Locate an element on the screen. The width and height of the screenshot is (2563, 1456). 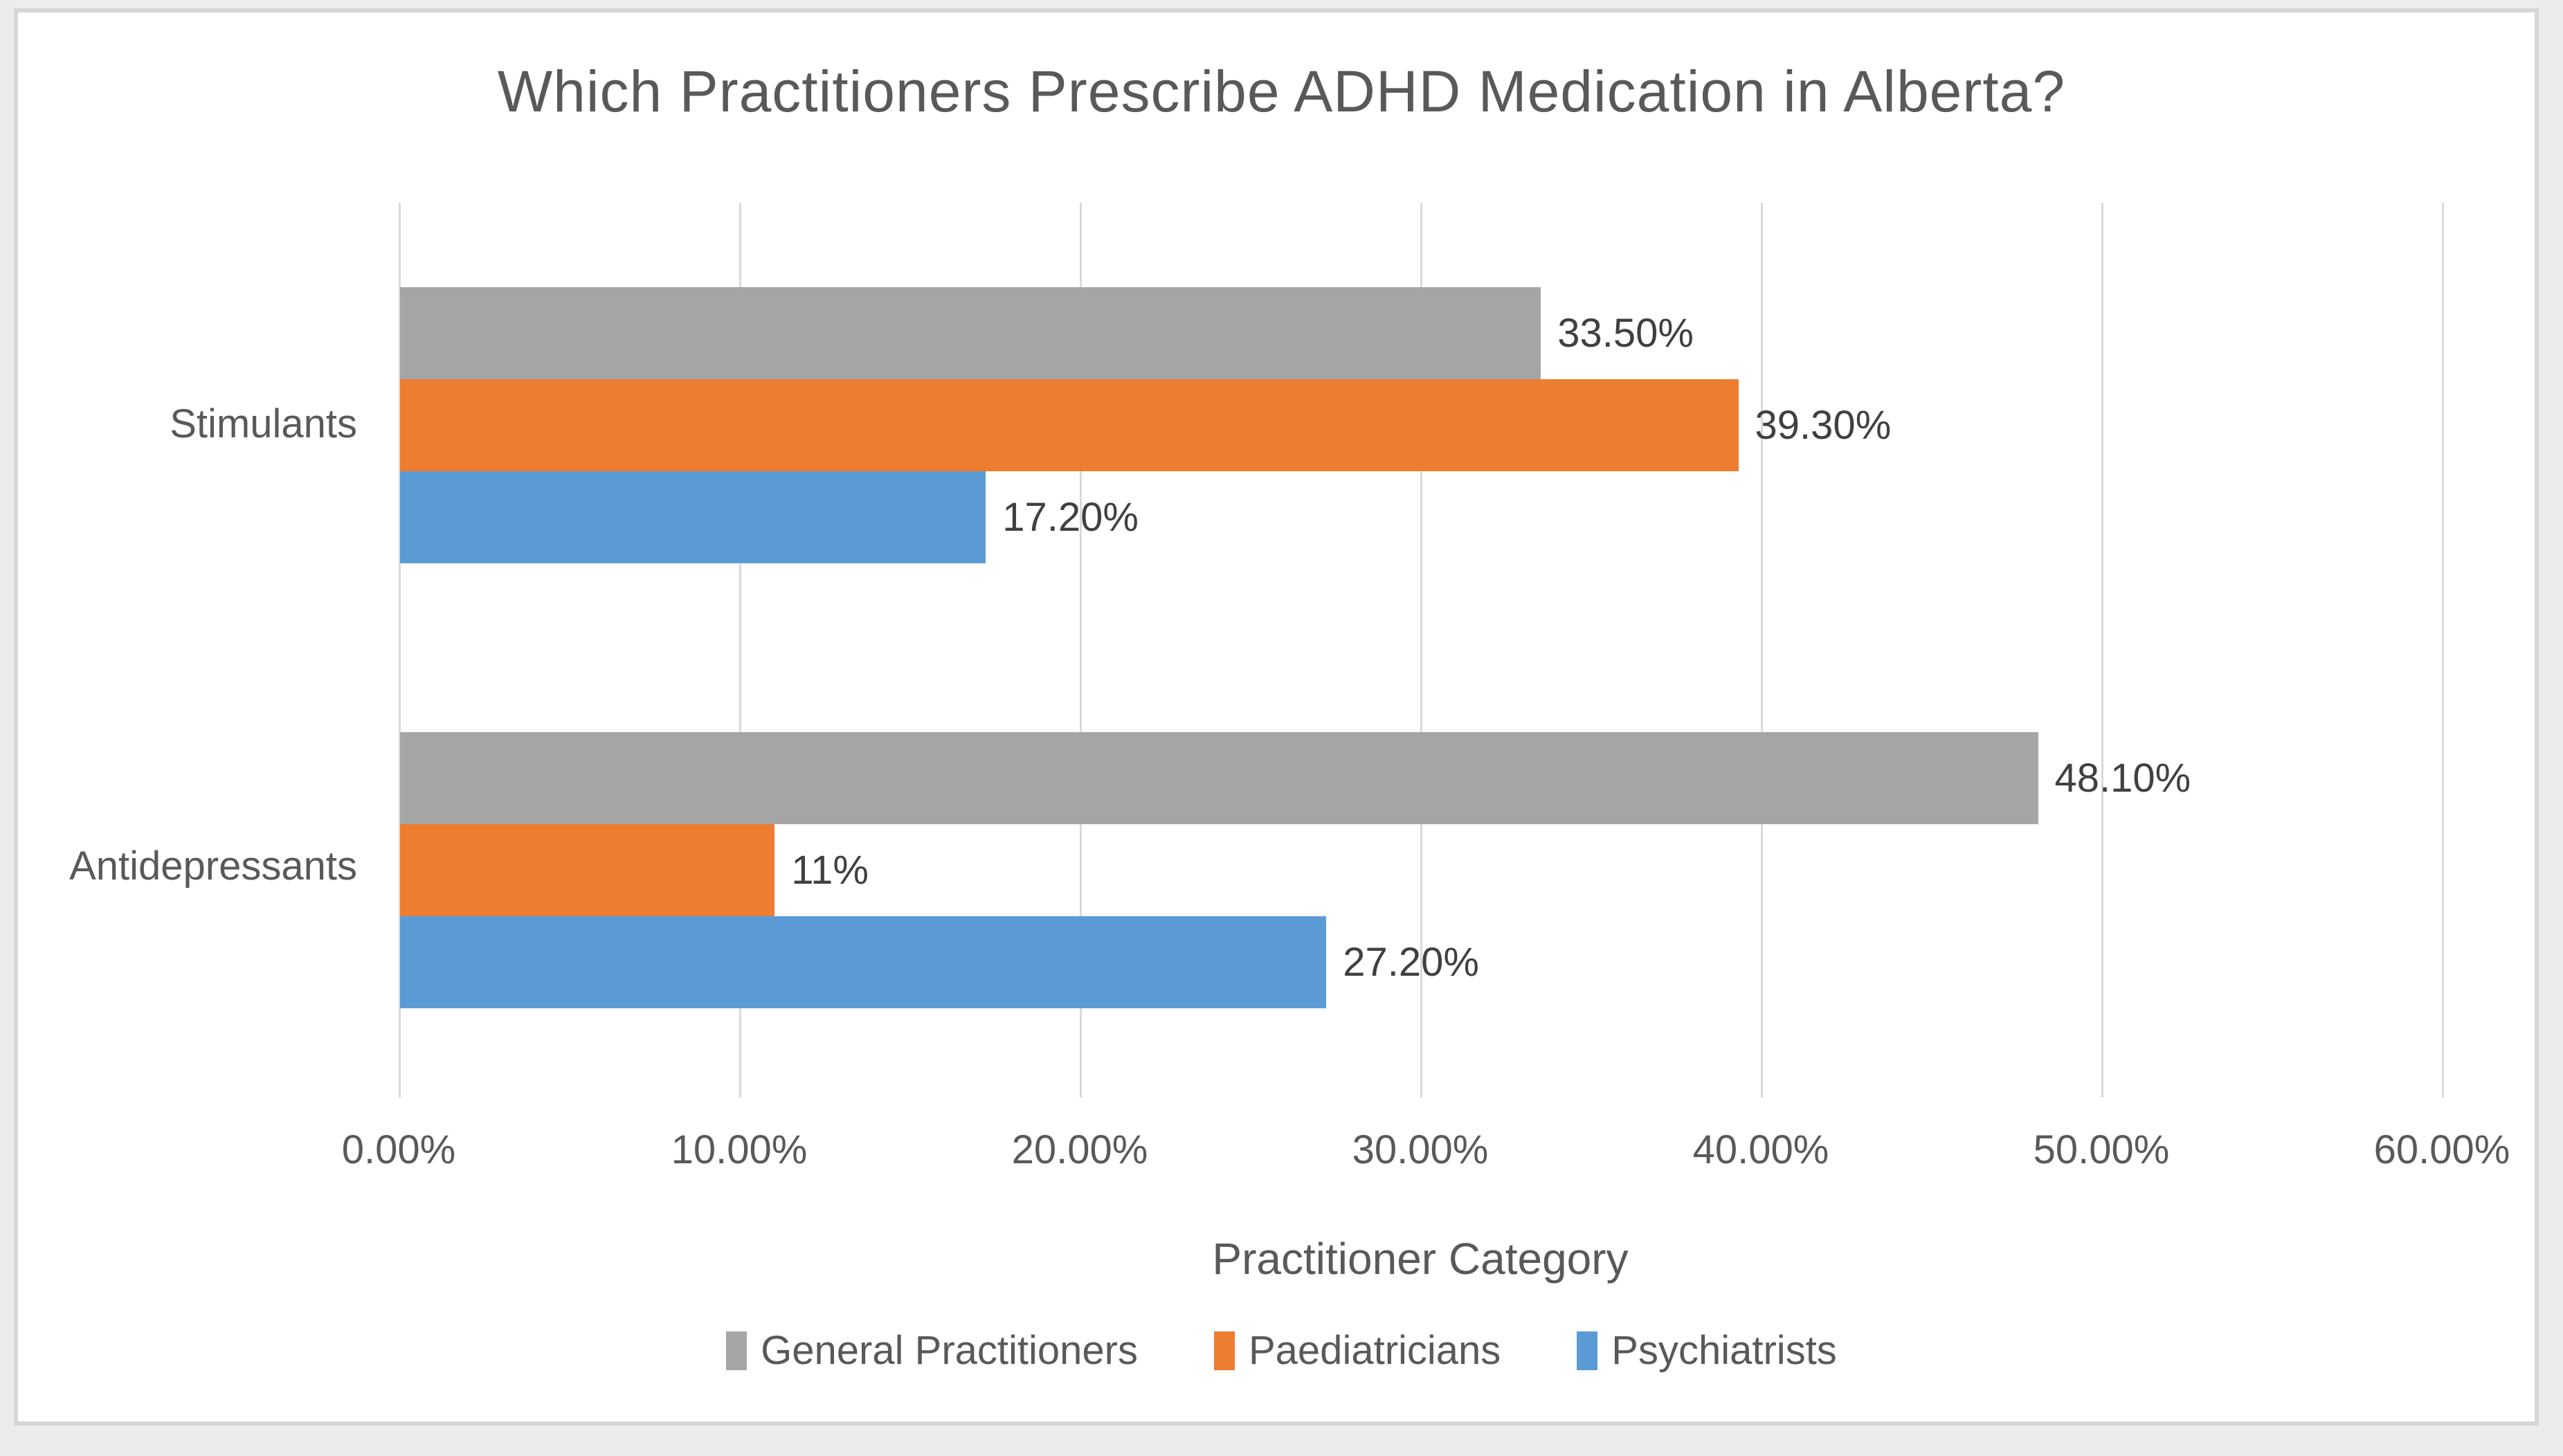
bar-data-label: 39.30% is located at coordinates (1823, 425).